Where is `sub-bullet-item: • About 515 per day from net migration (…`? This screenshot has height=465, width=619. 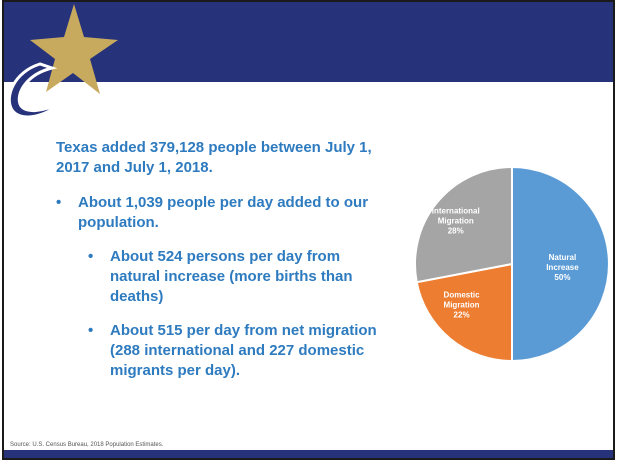
sub-bullet-item: • About 515 per day from net migration (… is located at coordinates (237, 351).